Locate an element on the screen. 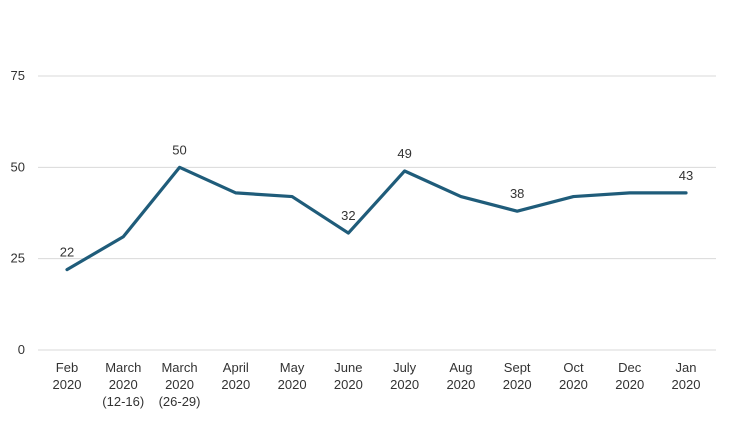 Image resolution: width=747 pixels, height=426 pixels. y-tick-label: 0 is located at coordinates (21, 349).